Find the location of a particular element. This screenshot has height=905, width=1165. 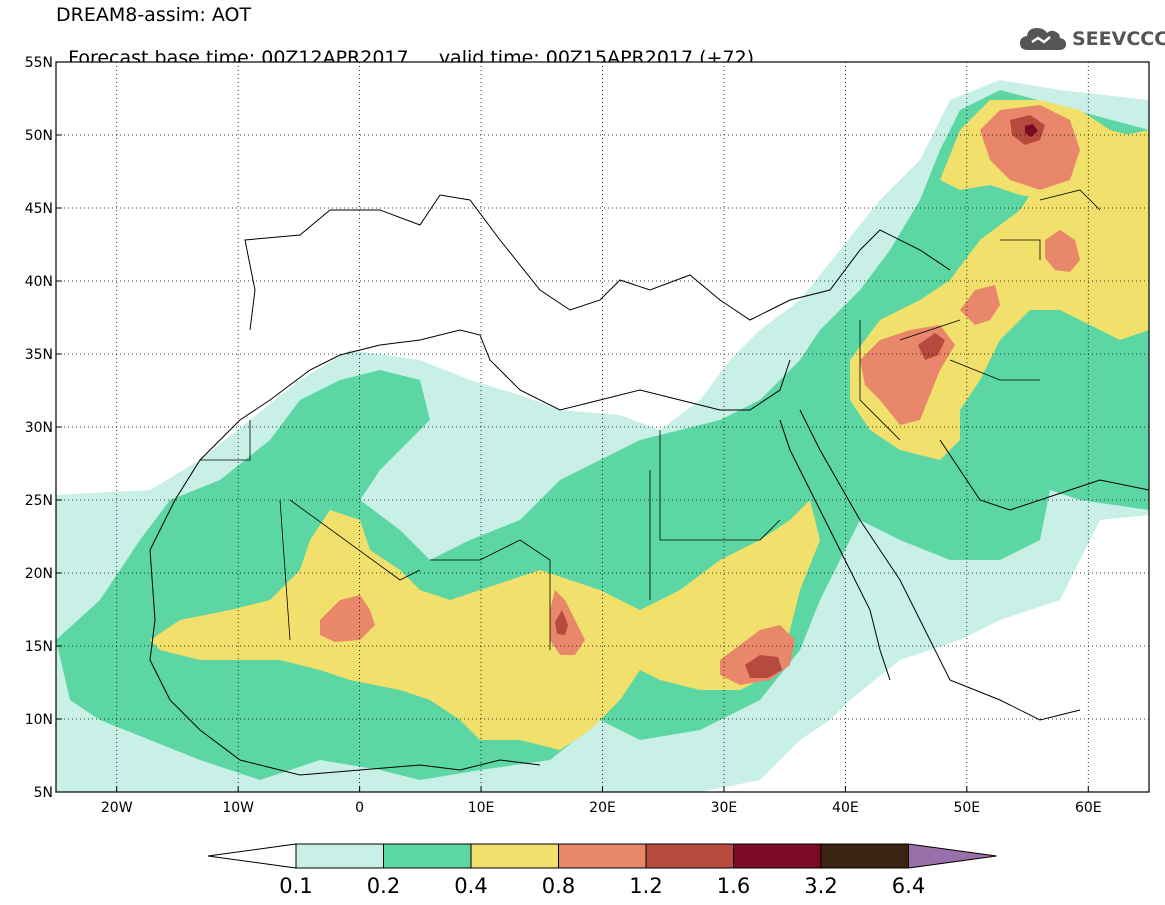

lat-label: 45N is located at coordinates (39, 209).